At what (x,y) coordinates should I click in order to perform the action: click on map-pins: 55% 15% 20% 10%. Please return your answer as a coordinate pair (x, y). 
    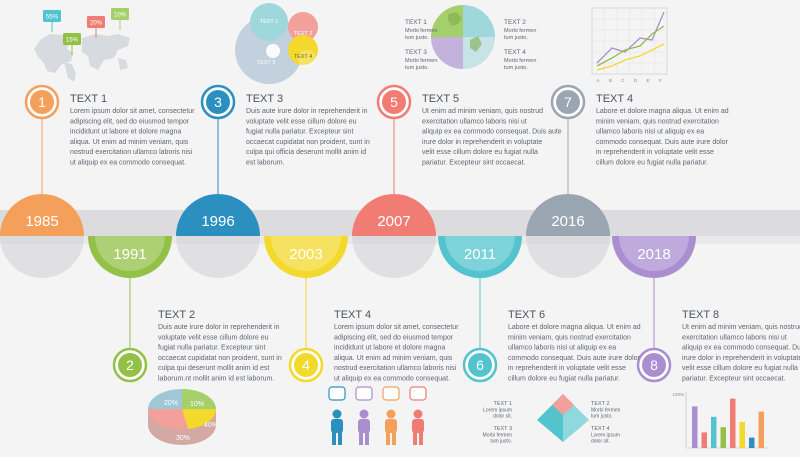
    Looking at the image, I should click on (86, 31).